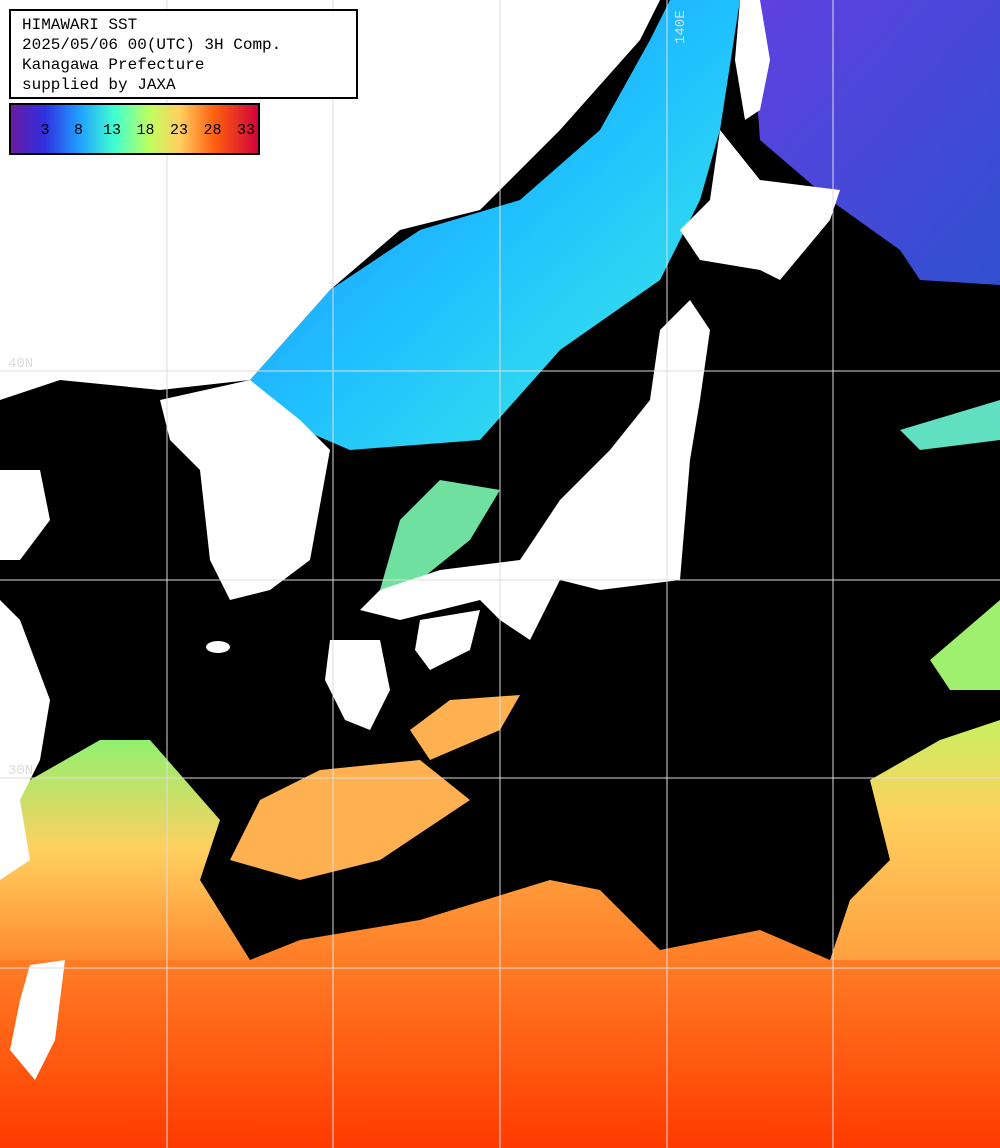 Image resolution: width=1000 pixels, height=1148 pixels. Describe the element at coordinates (246, 130) in the screenshot. I see `colorbar-label: 33` at that location.